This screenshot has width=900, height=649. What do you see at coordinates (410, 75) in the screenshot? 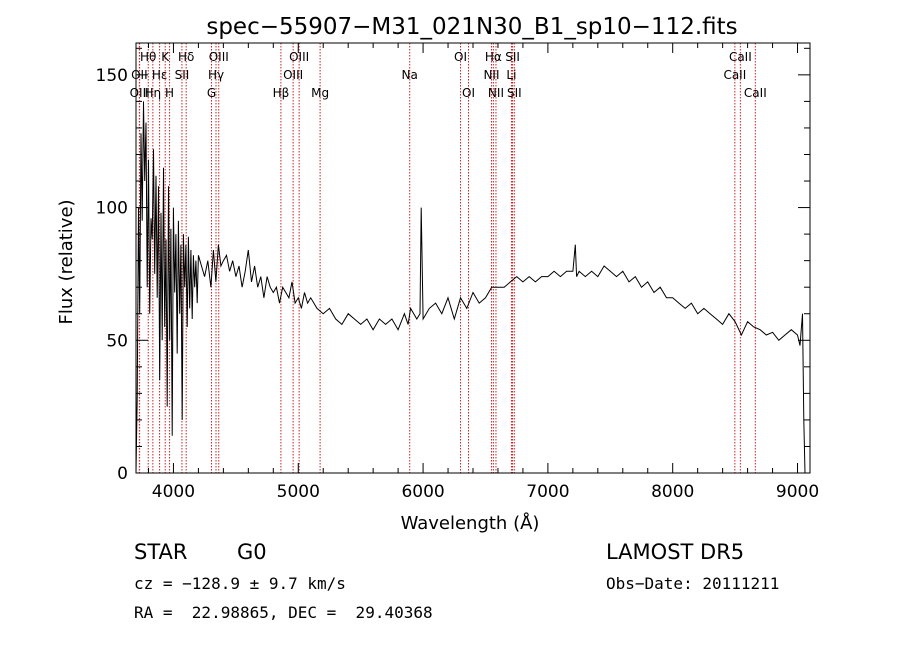
I see `spectral-line-label: Na` at bounding box center [410, 75].